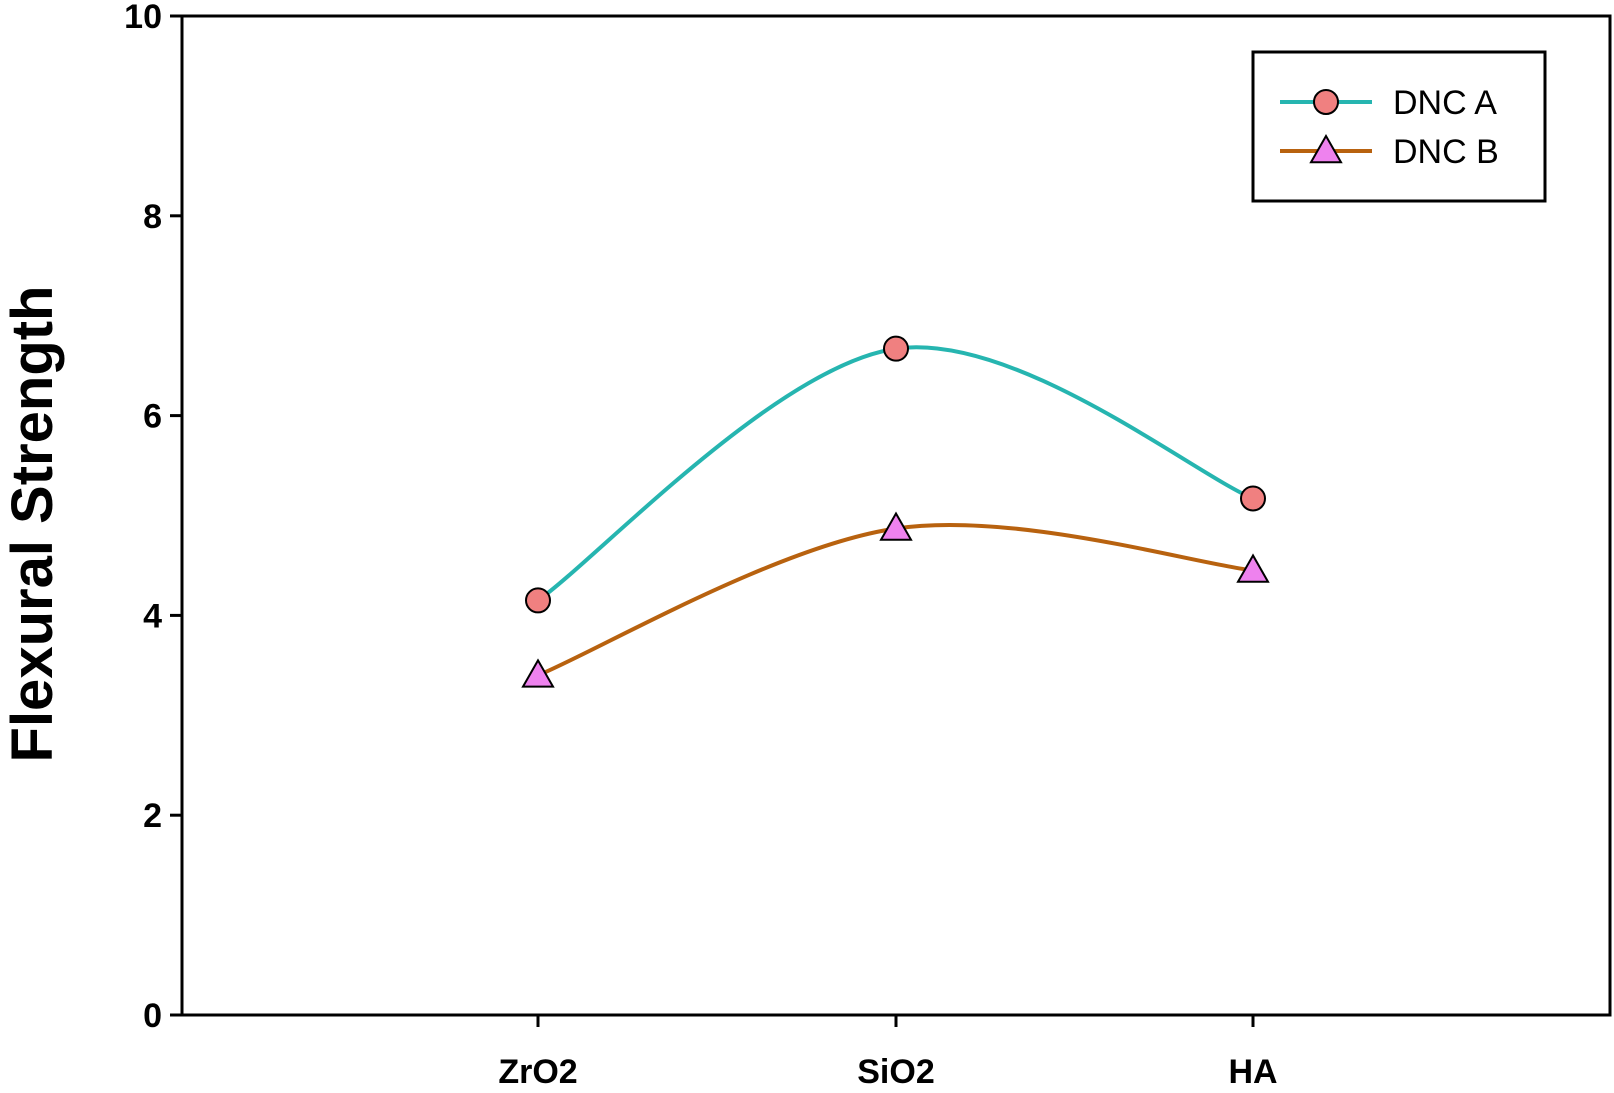 This screenshot has width=1614, height=1093. Describe the element at coordinates (152, 417) in the screenshot. I see `y-tick-label: 6` at that location.